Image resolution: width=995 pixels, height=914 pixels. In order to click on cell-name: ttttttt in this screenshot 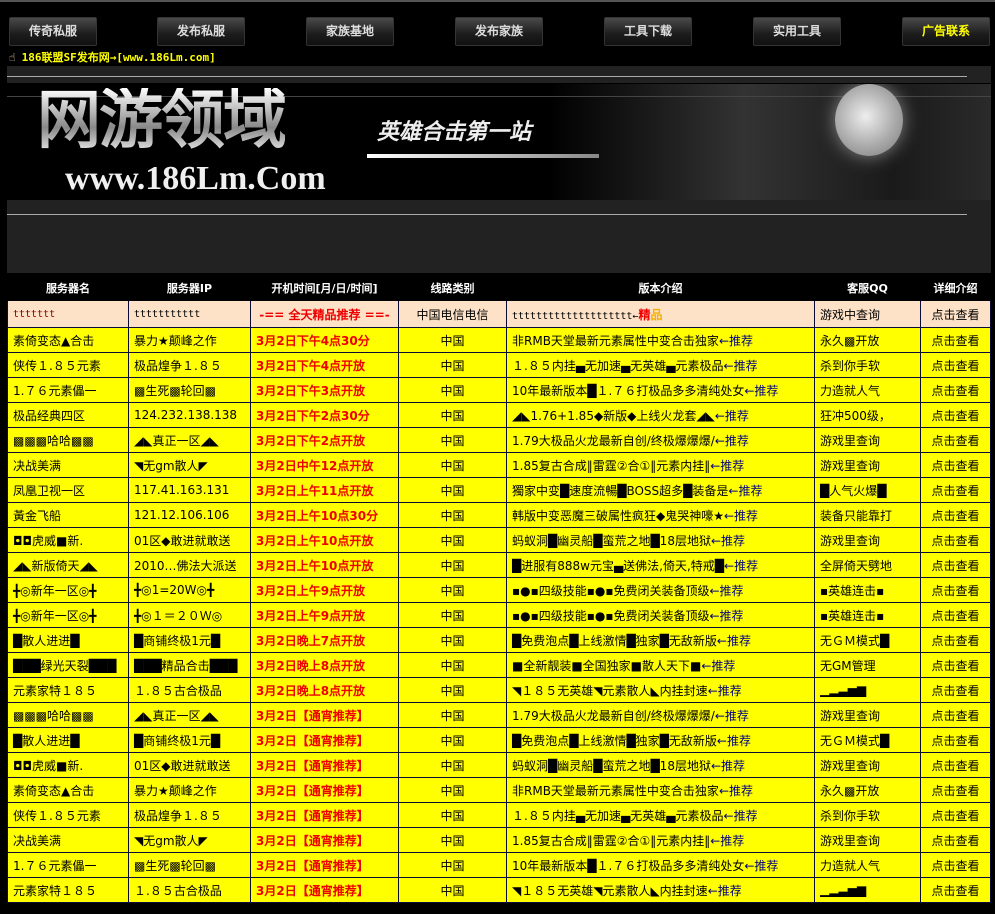, I will do `click(68, 314)`.